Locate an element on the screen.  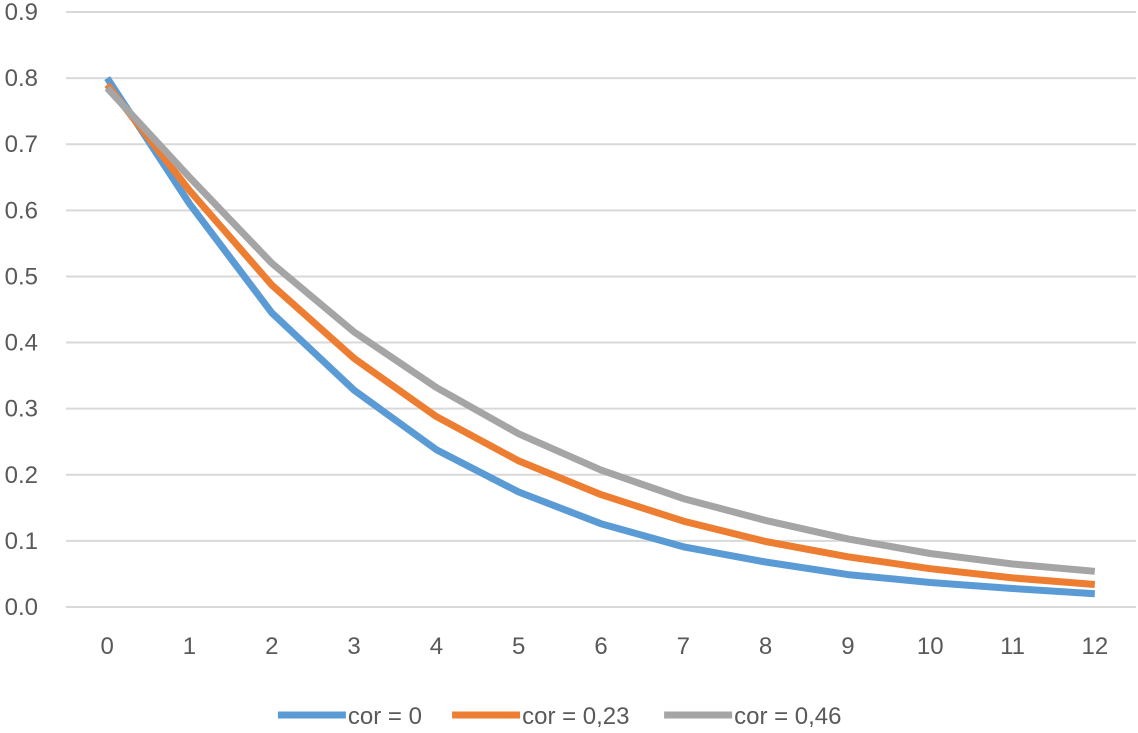
legend-label: cor = 0,23 is located at coordinates (575, 716).